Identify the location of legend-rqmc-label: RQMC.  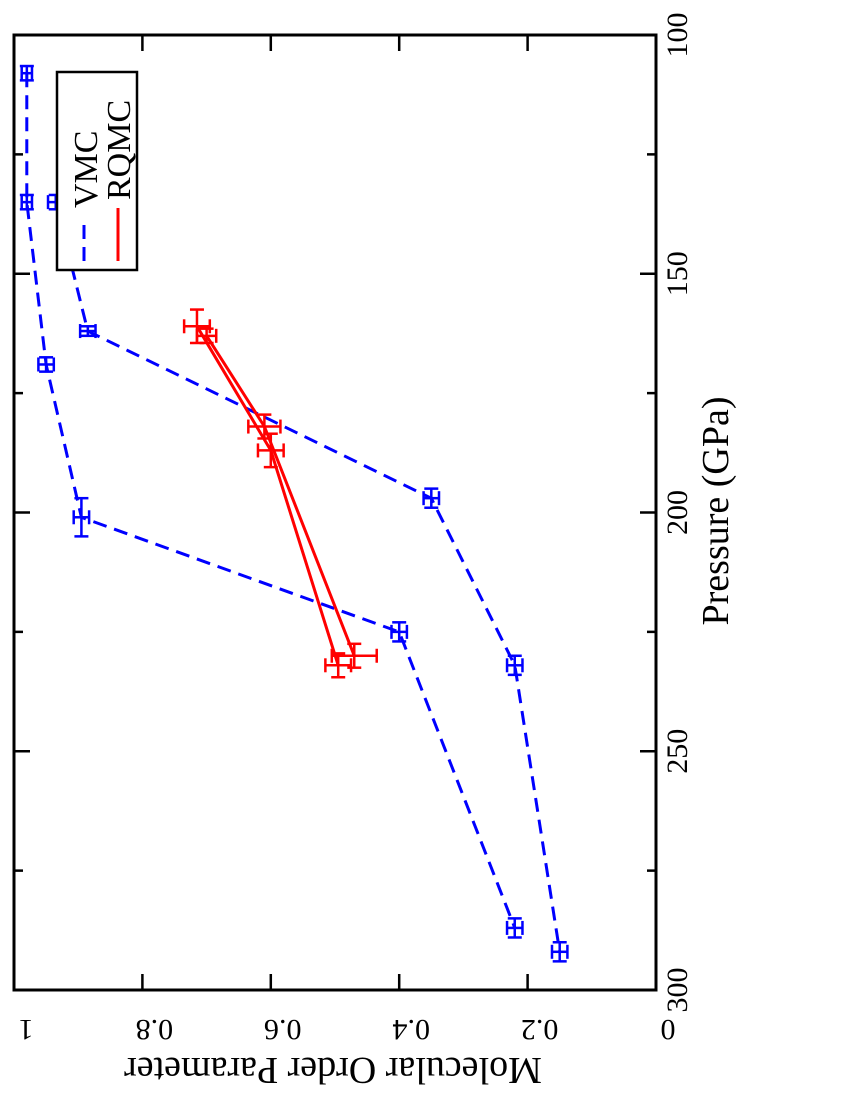
(119, 150).